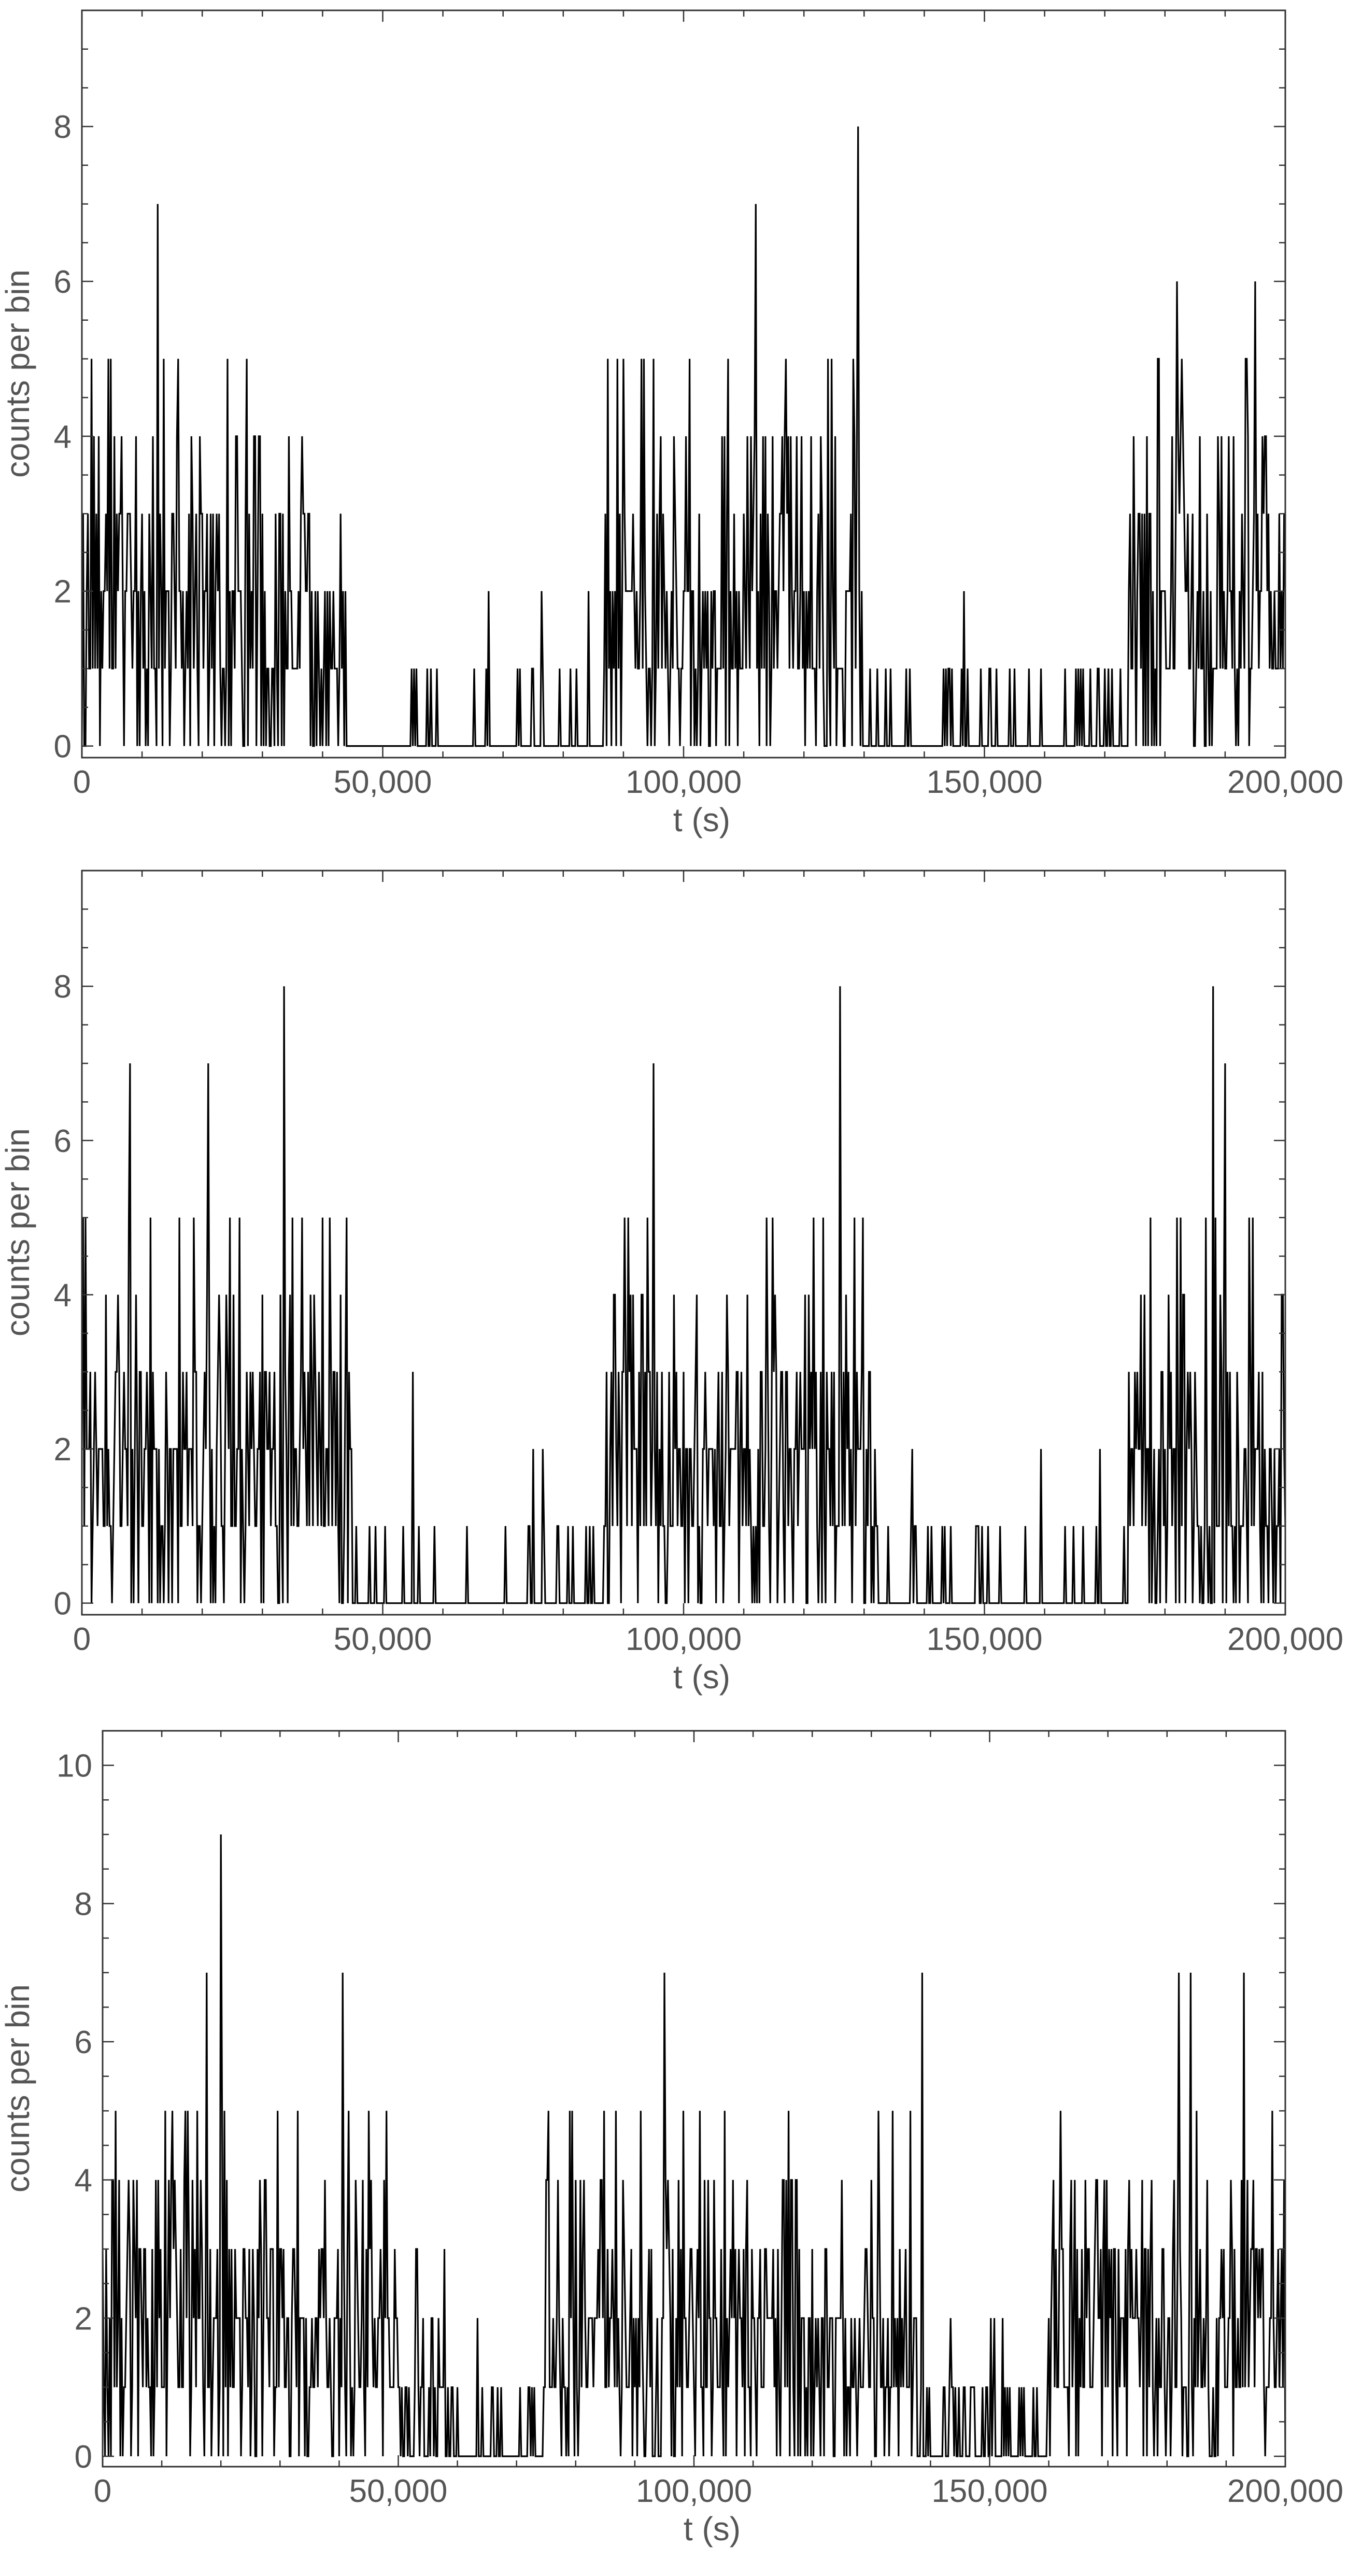  What do you see at coordinates (74, 1766) in the screenshot?
I see `y-tick-label: 10` at bounding box center [74, 1766].